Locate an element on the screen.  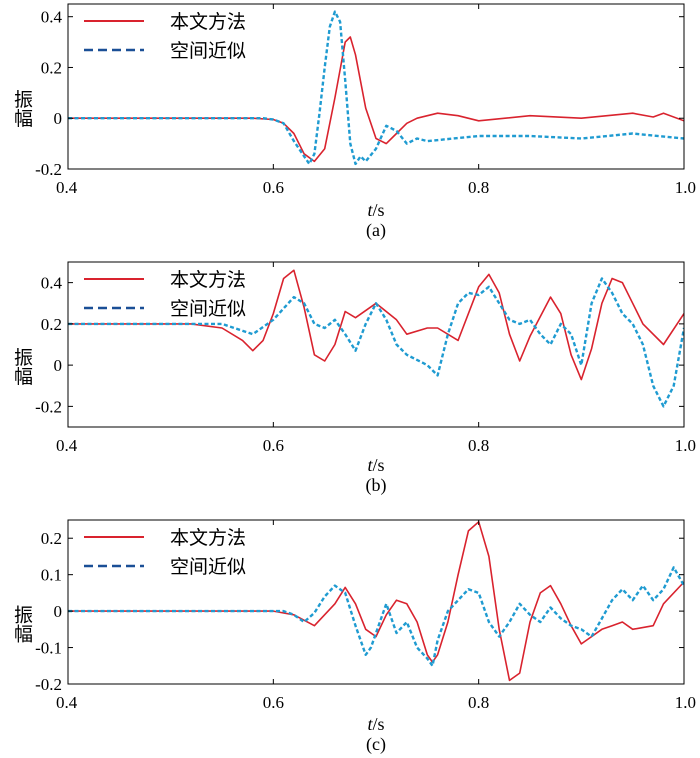
y-tick-label-b-3: 0.4 is located at coordinates (52, 283).